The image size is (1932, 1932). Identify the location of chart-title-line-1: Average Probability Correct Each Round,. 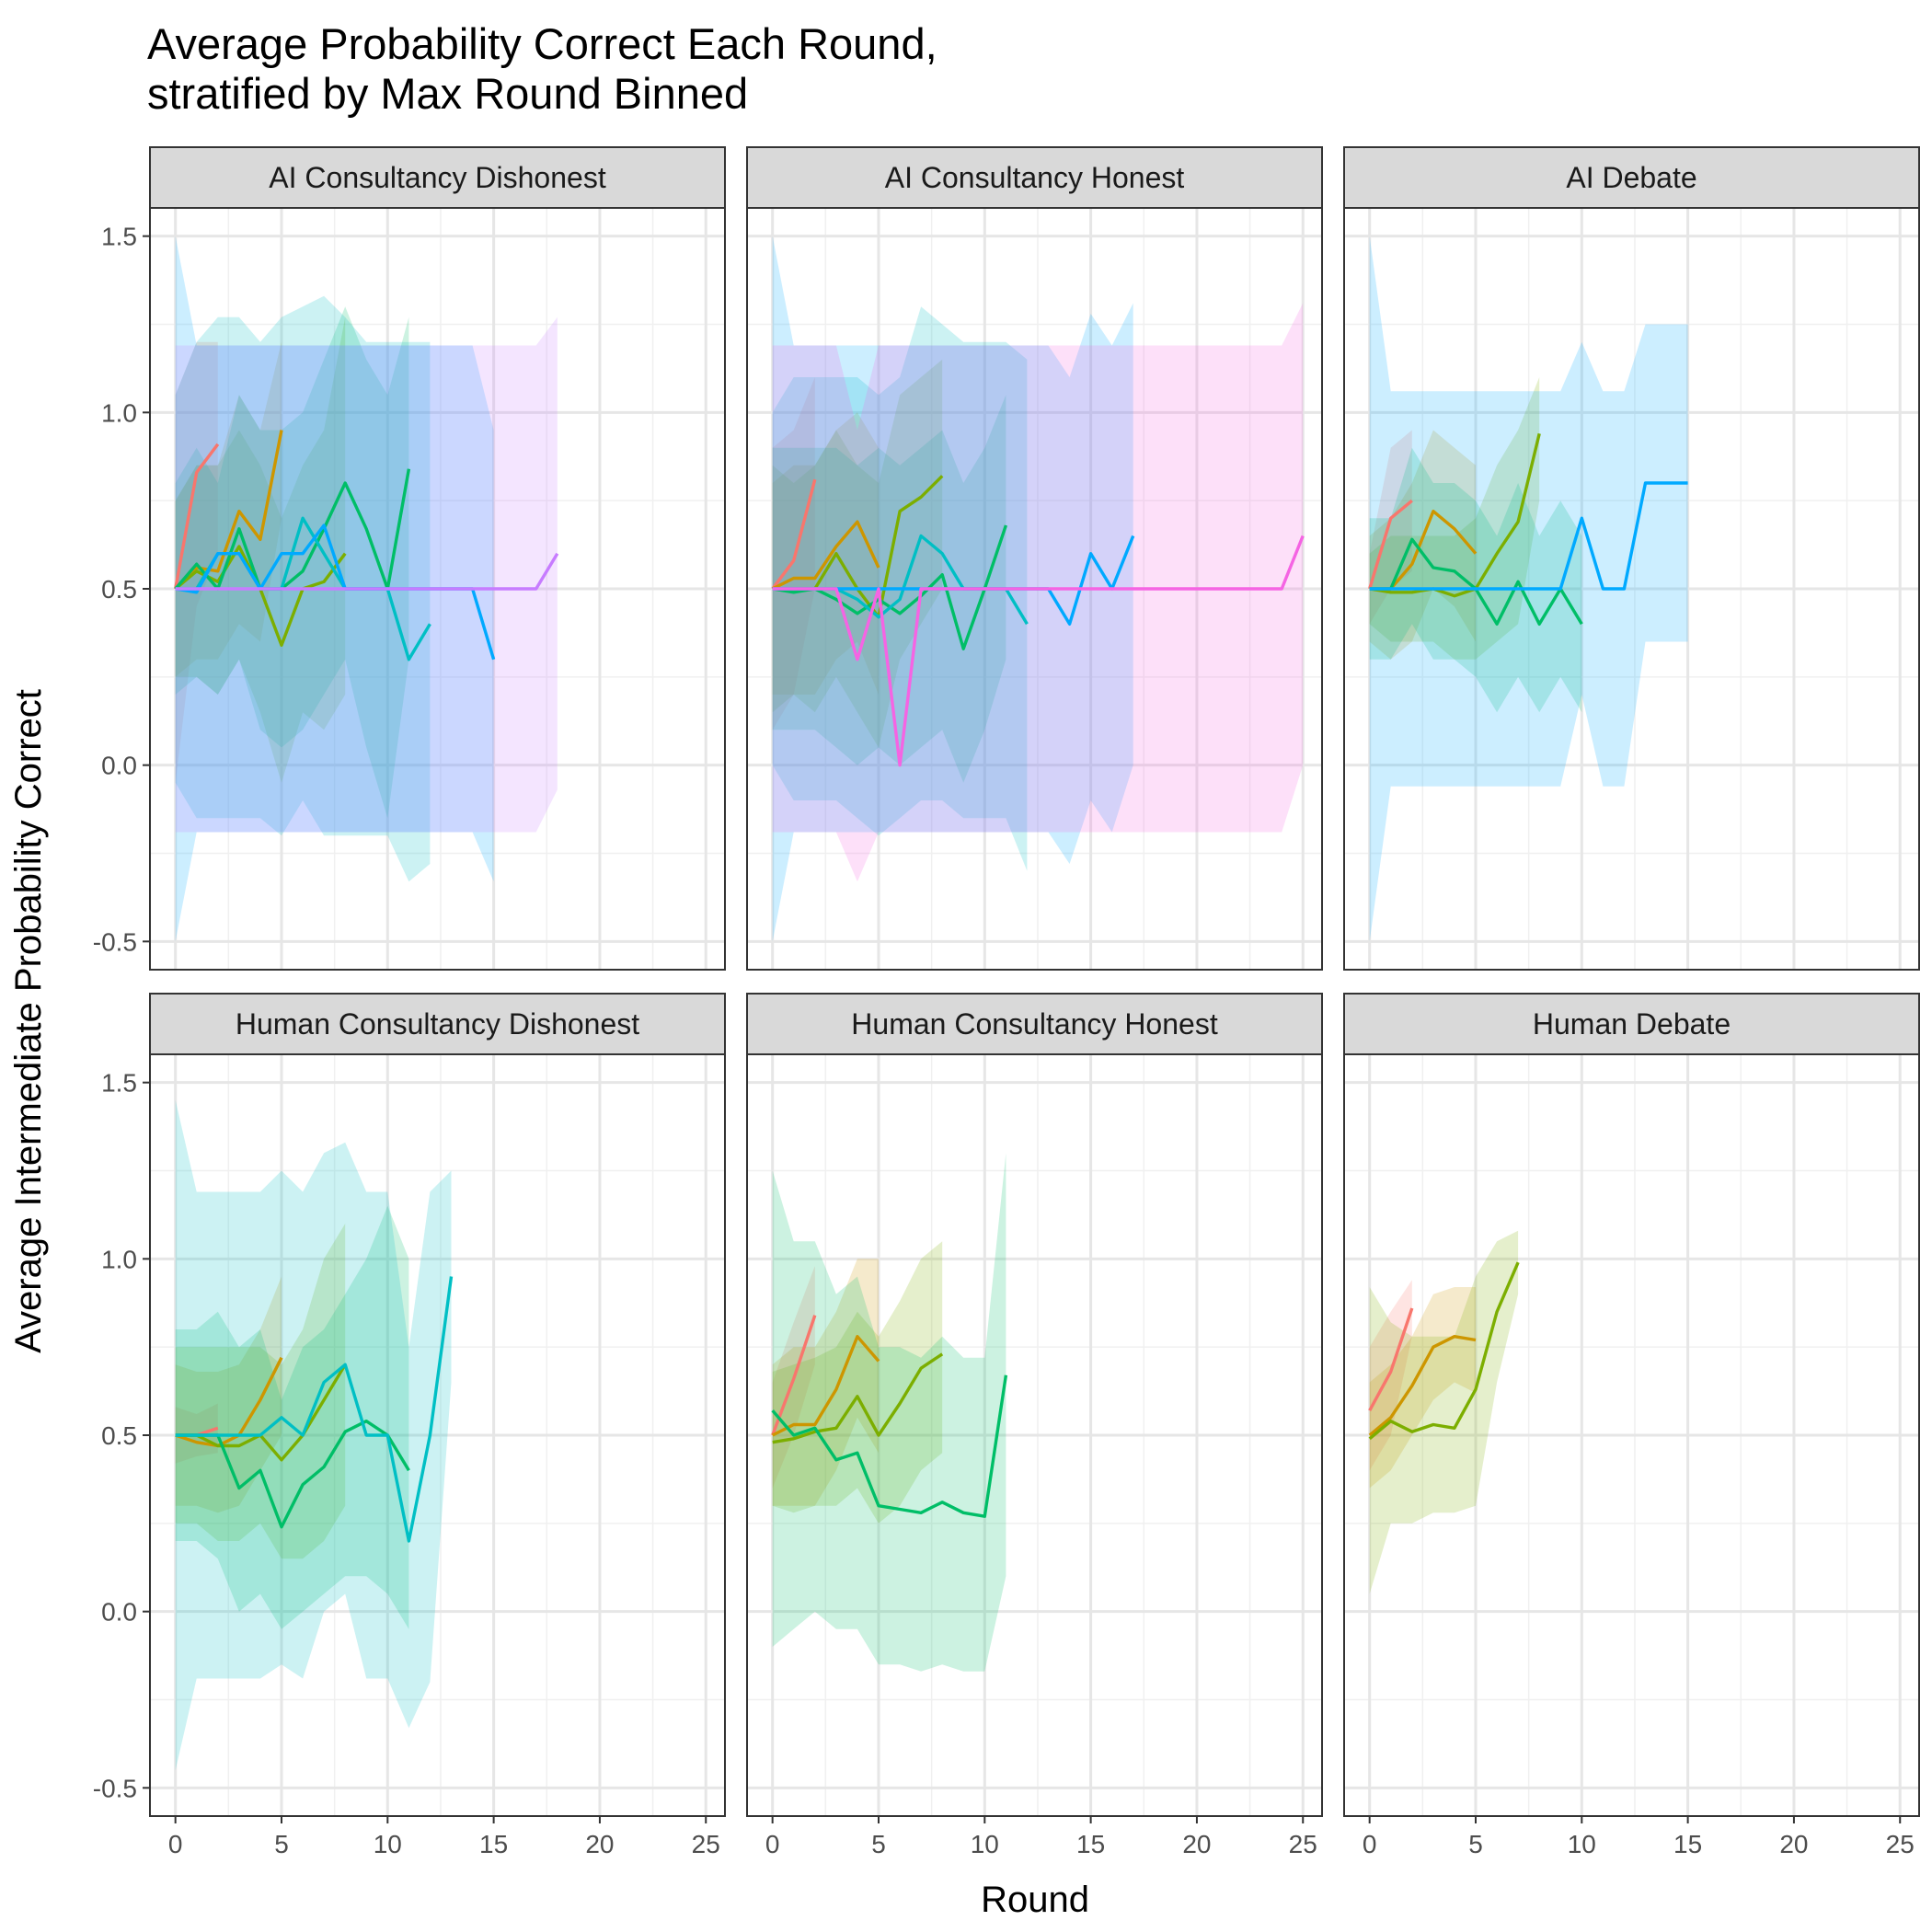
(542, 43).